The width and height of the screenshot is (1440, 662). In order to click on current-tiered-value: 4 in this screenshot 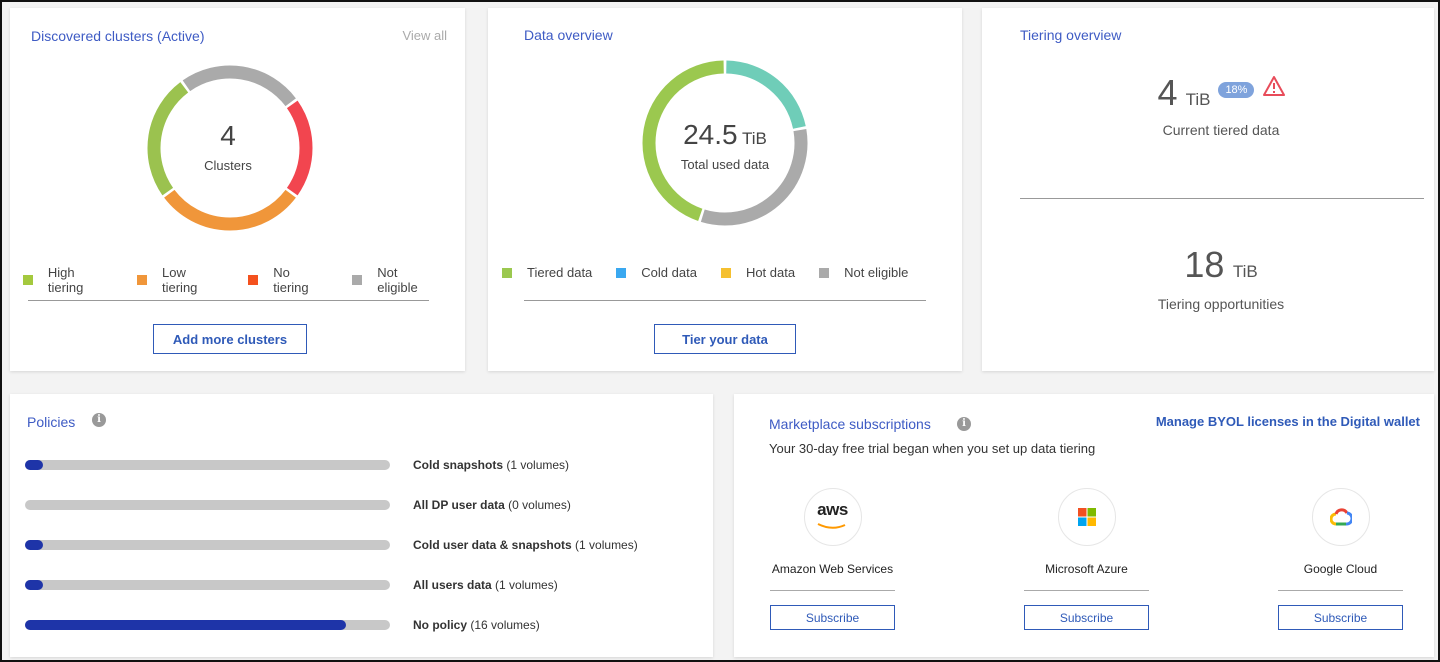, I will do `click(1167, 92)`.